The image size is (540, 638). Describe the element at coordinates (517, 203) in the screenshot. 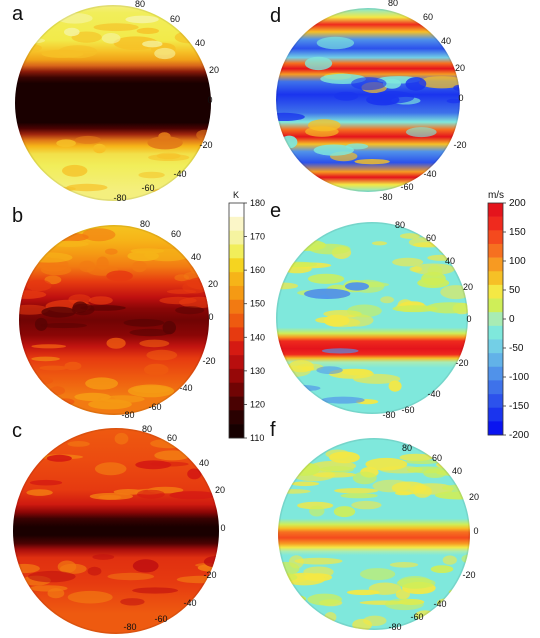

I see `colorbar-tick-label: 200` at that location.